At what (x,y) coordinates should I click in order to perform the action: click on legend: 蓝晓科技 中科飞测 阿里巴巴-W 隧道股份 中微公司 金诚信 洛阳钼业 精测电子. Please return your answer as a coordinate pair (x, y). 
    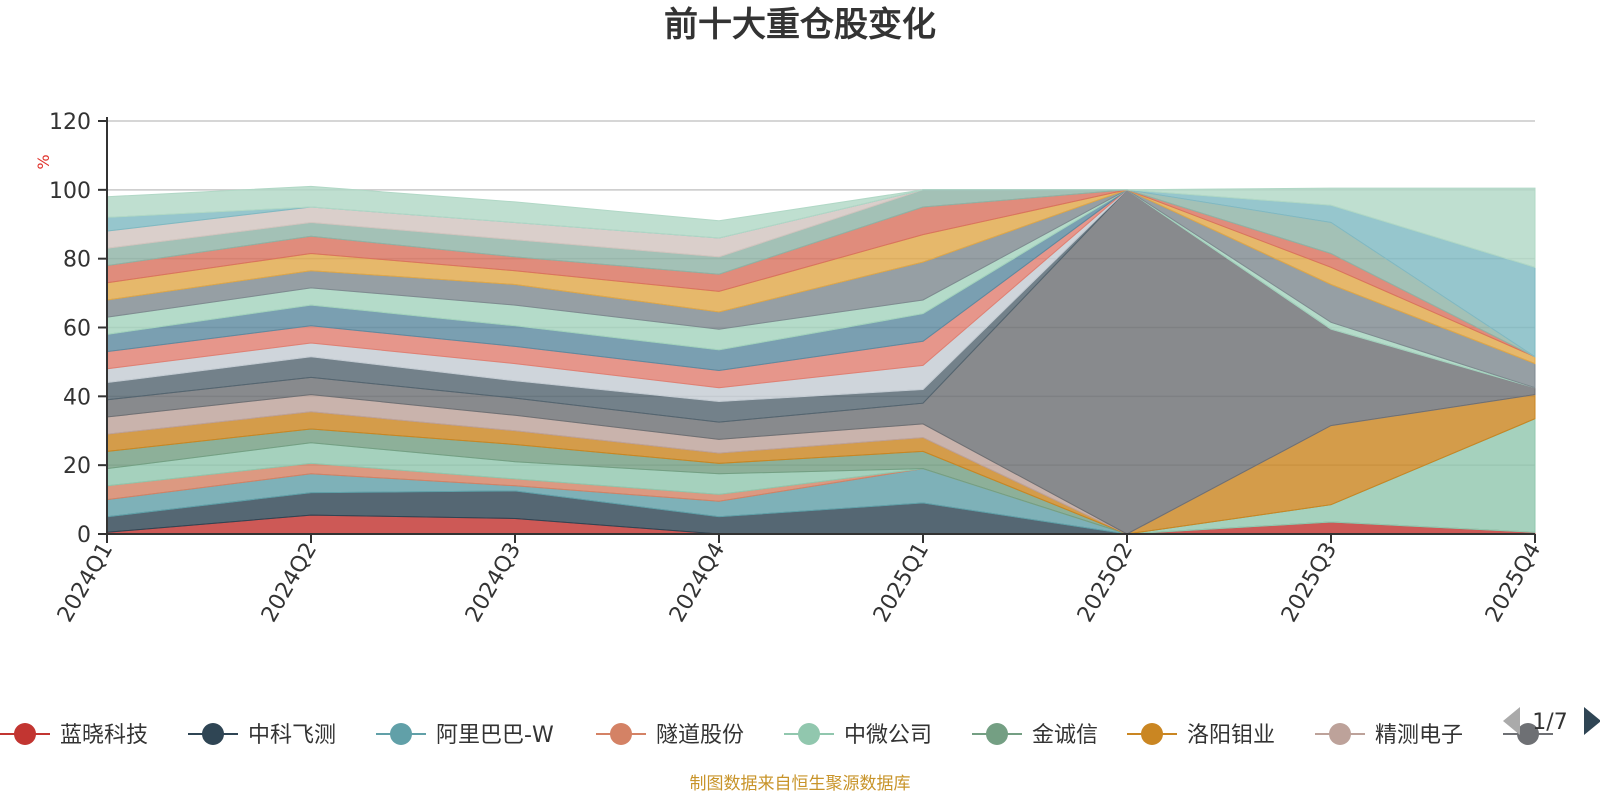
    Looking at the image, I should click on (776, 735).